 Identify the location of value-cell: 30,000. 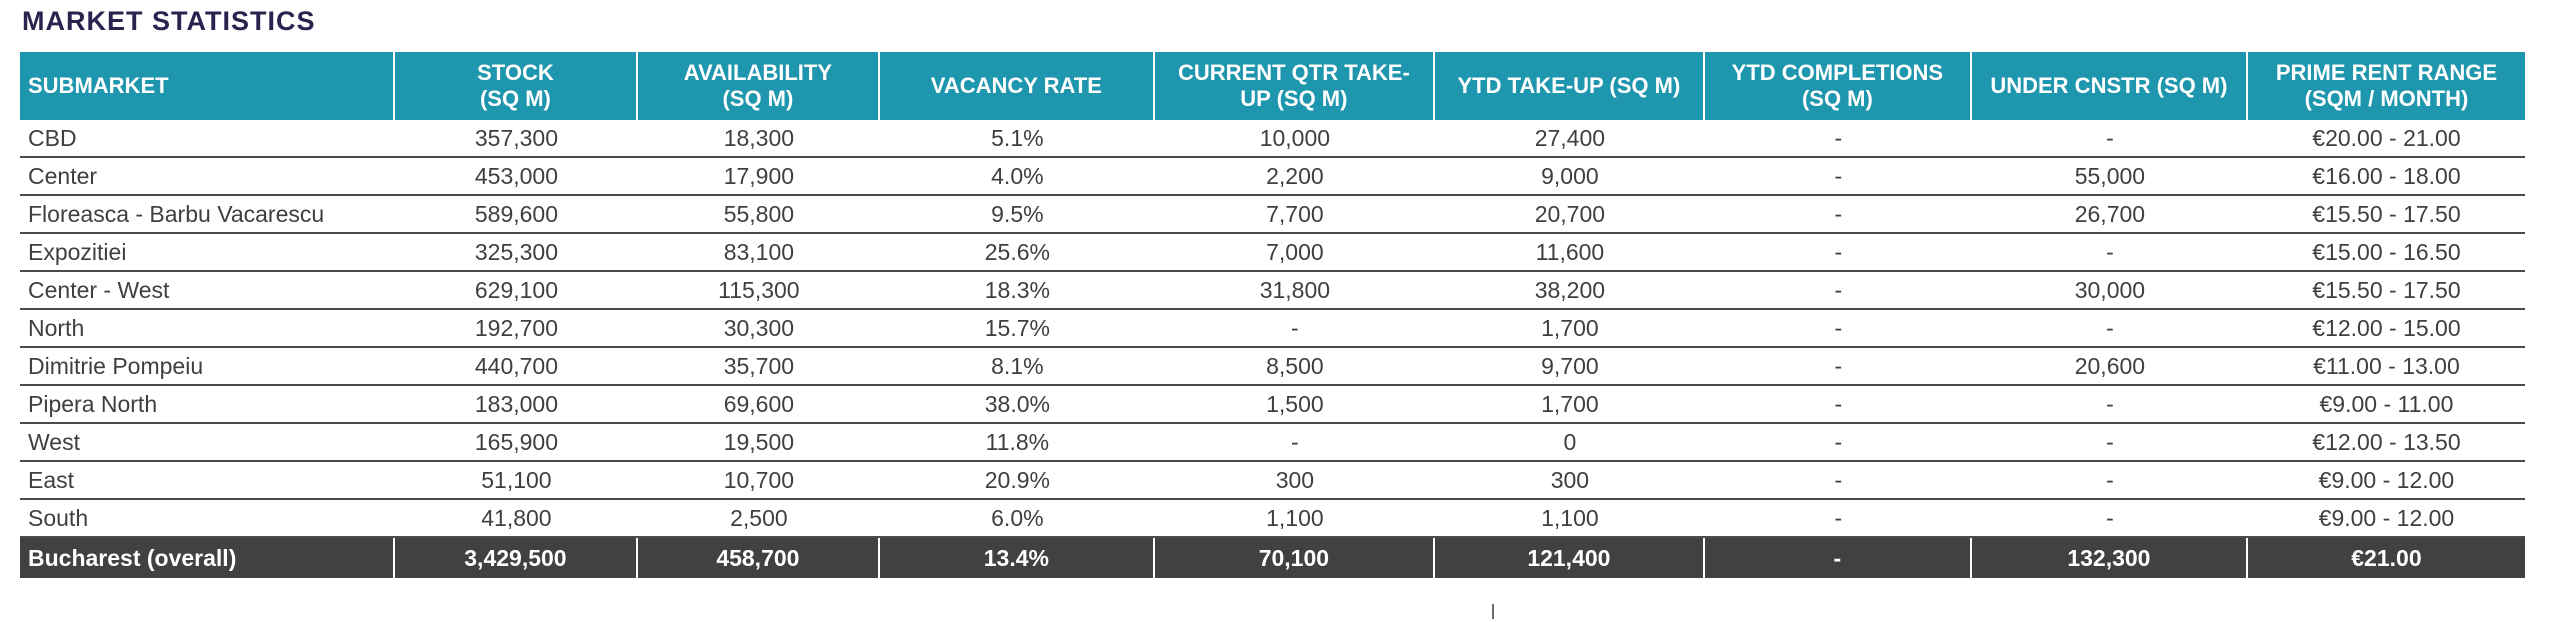
(2109, 291).